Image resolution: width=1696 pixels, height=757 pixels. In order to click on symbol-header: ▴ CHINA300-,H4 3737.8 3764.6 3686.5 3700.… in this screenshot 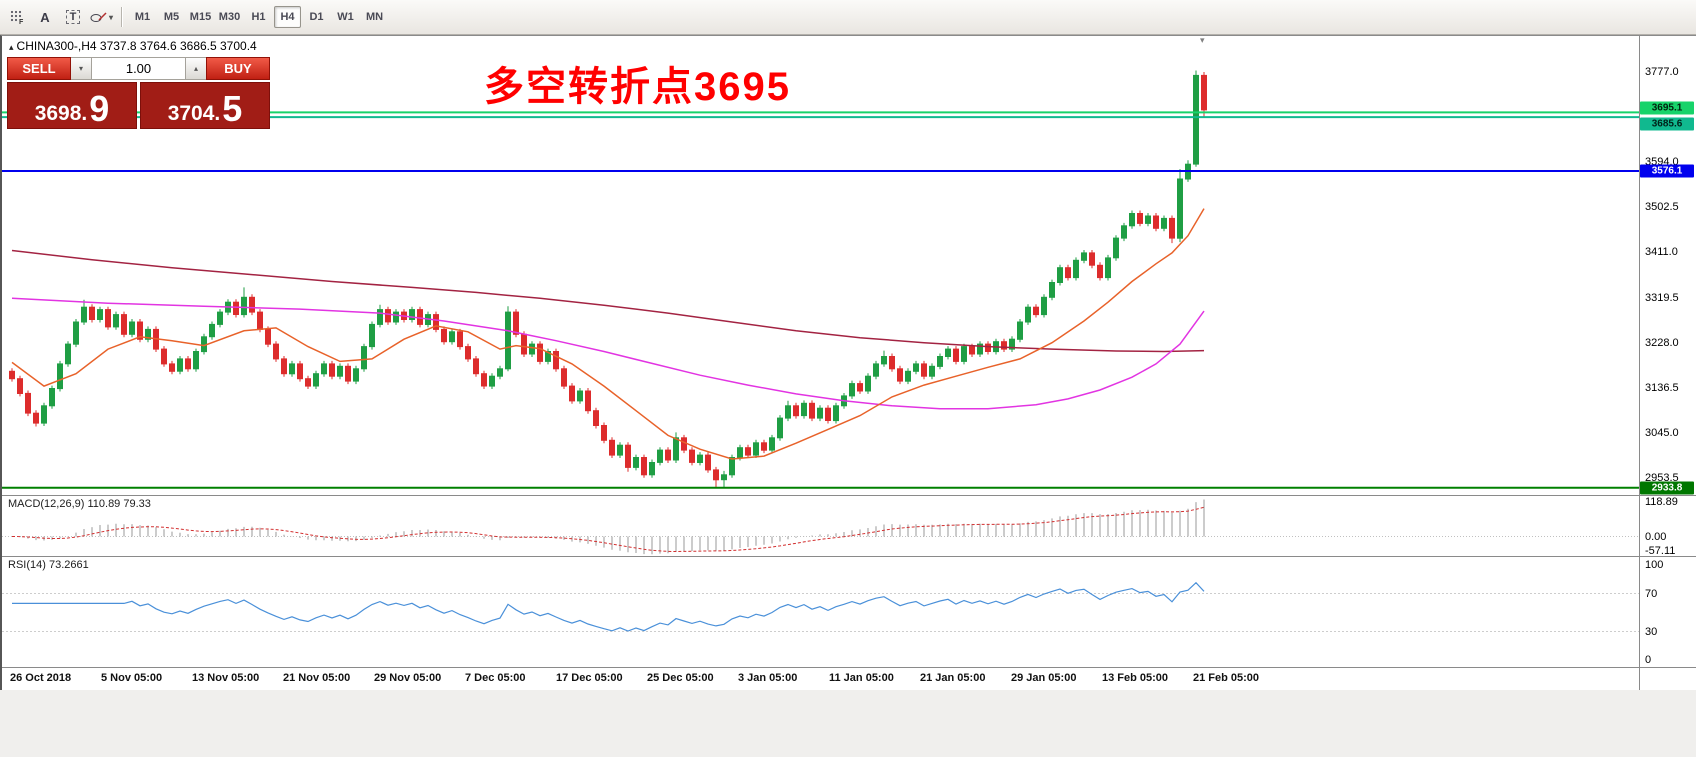, I will do `click(133, 46)`.